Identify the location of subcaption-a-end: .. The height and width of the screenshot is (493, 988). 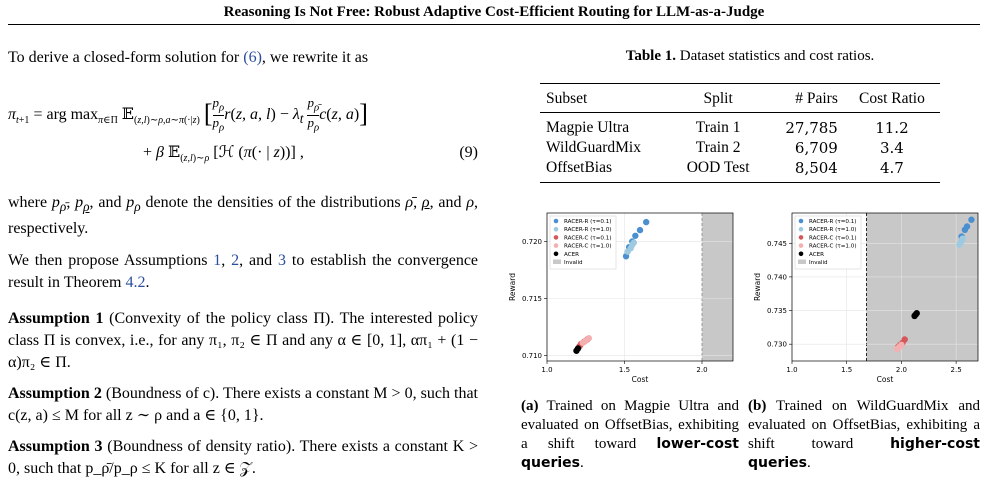
(582, 463).